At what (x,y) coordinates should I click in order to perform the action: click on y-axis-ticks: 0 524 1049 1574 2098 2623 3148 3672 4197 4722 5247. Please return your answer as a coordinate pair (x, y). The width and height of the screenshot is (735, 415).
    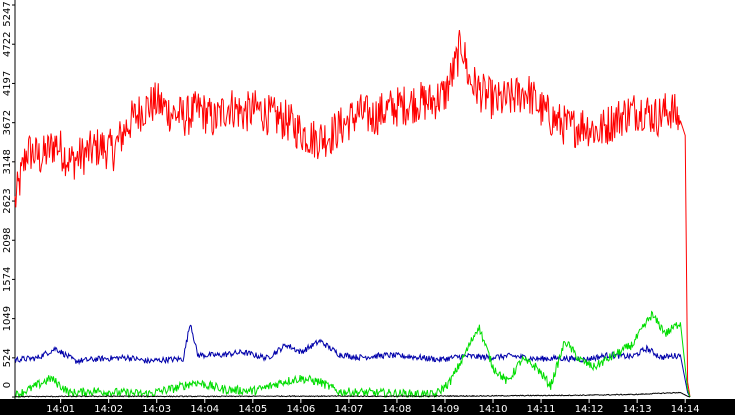
    Looking at the image, I should click on (8, 199).